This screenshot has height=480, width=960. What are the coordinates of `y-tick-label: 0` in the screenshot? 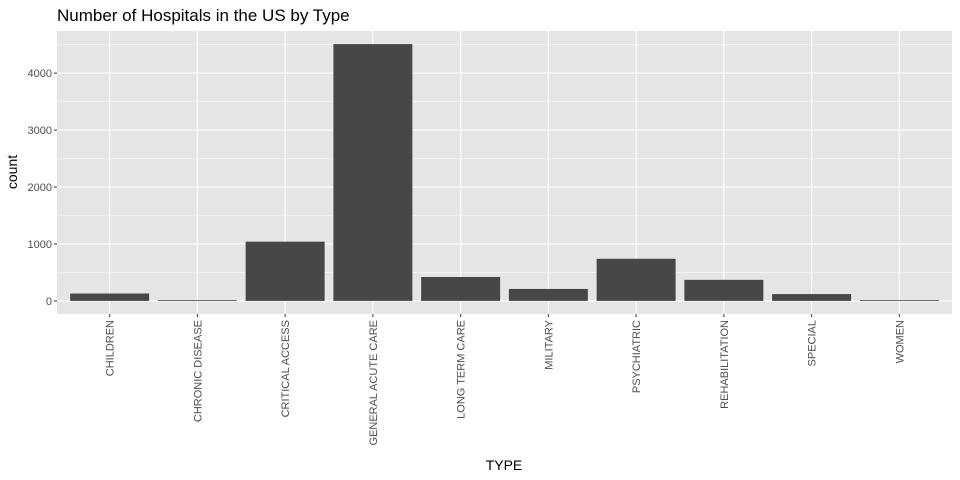 It's located at (49, 302).